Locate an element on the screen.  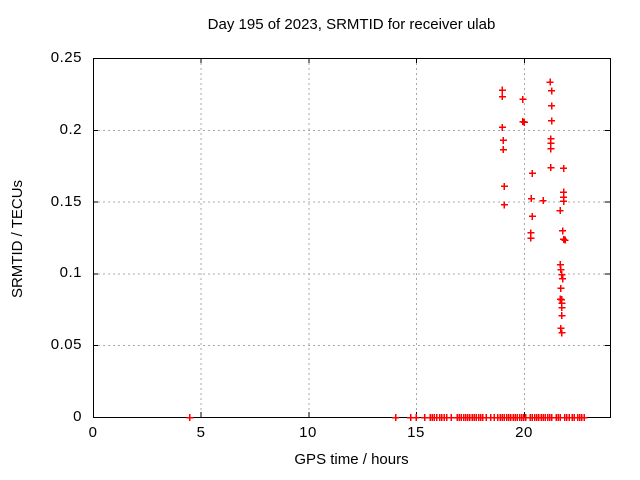
x-tick-label: 0 is located at coordinates (93, 432).